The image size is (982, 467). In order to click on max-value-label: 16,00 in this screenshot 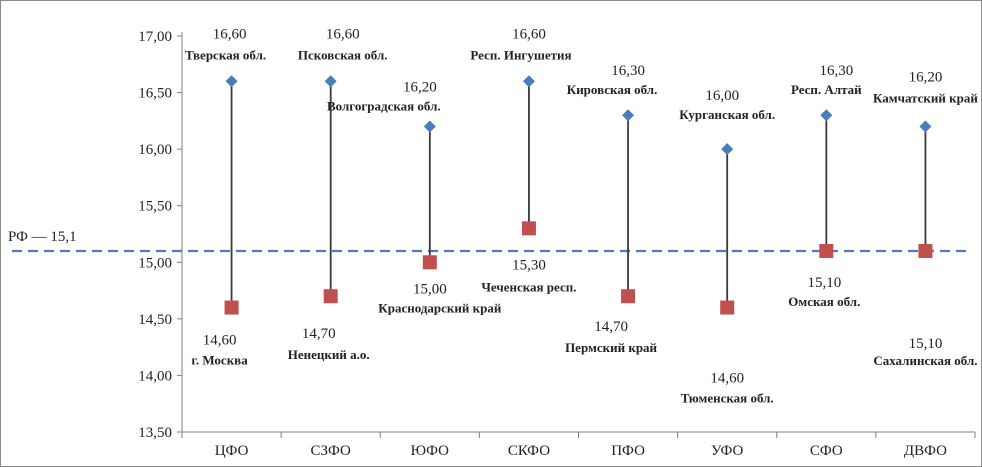, I will do `click(722, 96)`.